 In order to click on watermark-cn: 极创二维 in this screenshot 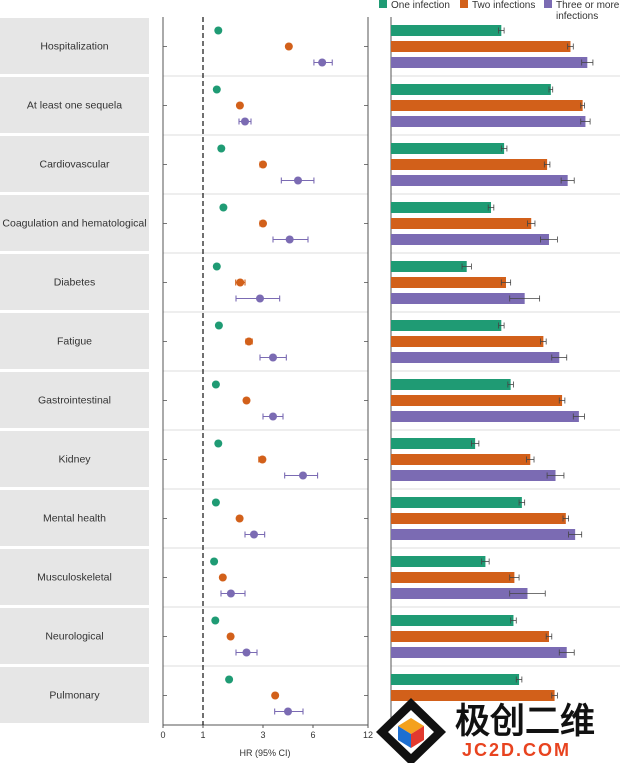, I will do `click(525, 721)`.